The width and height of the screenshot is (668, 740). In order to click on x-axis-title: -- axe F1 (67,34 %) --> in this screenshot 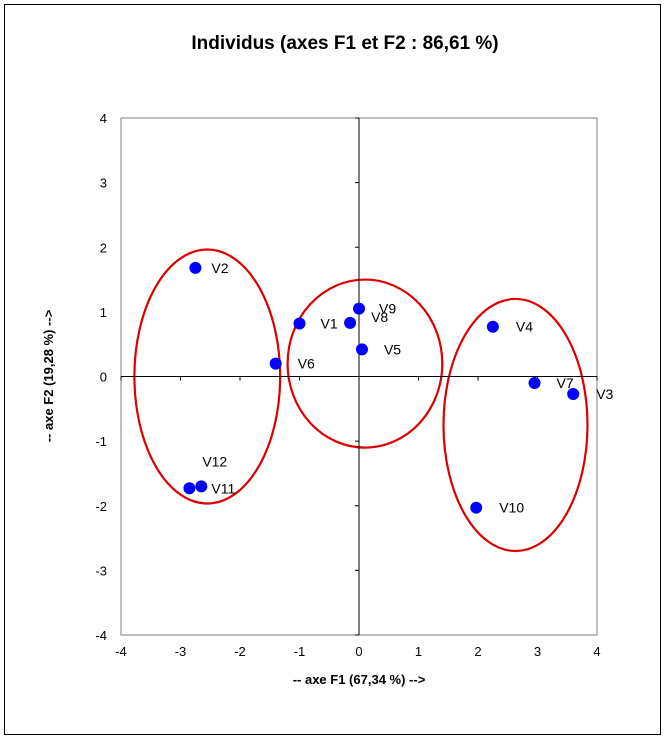, I will do `click(359, 679)`.